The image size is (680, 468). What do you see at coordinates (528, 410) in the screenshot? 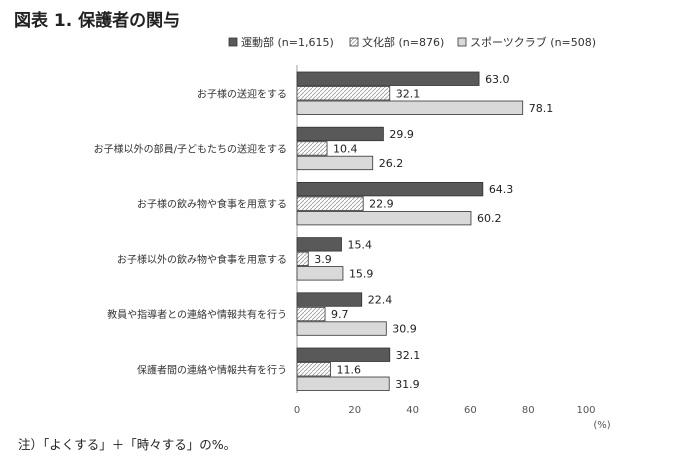
I see `x-tick-label-80: 80` at bounding box center [528, 410].